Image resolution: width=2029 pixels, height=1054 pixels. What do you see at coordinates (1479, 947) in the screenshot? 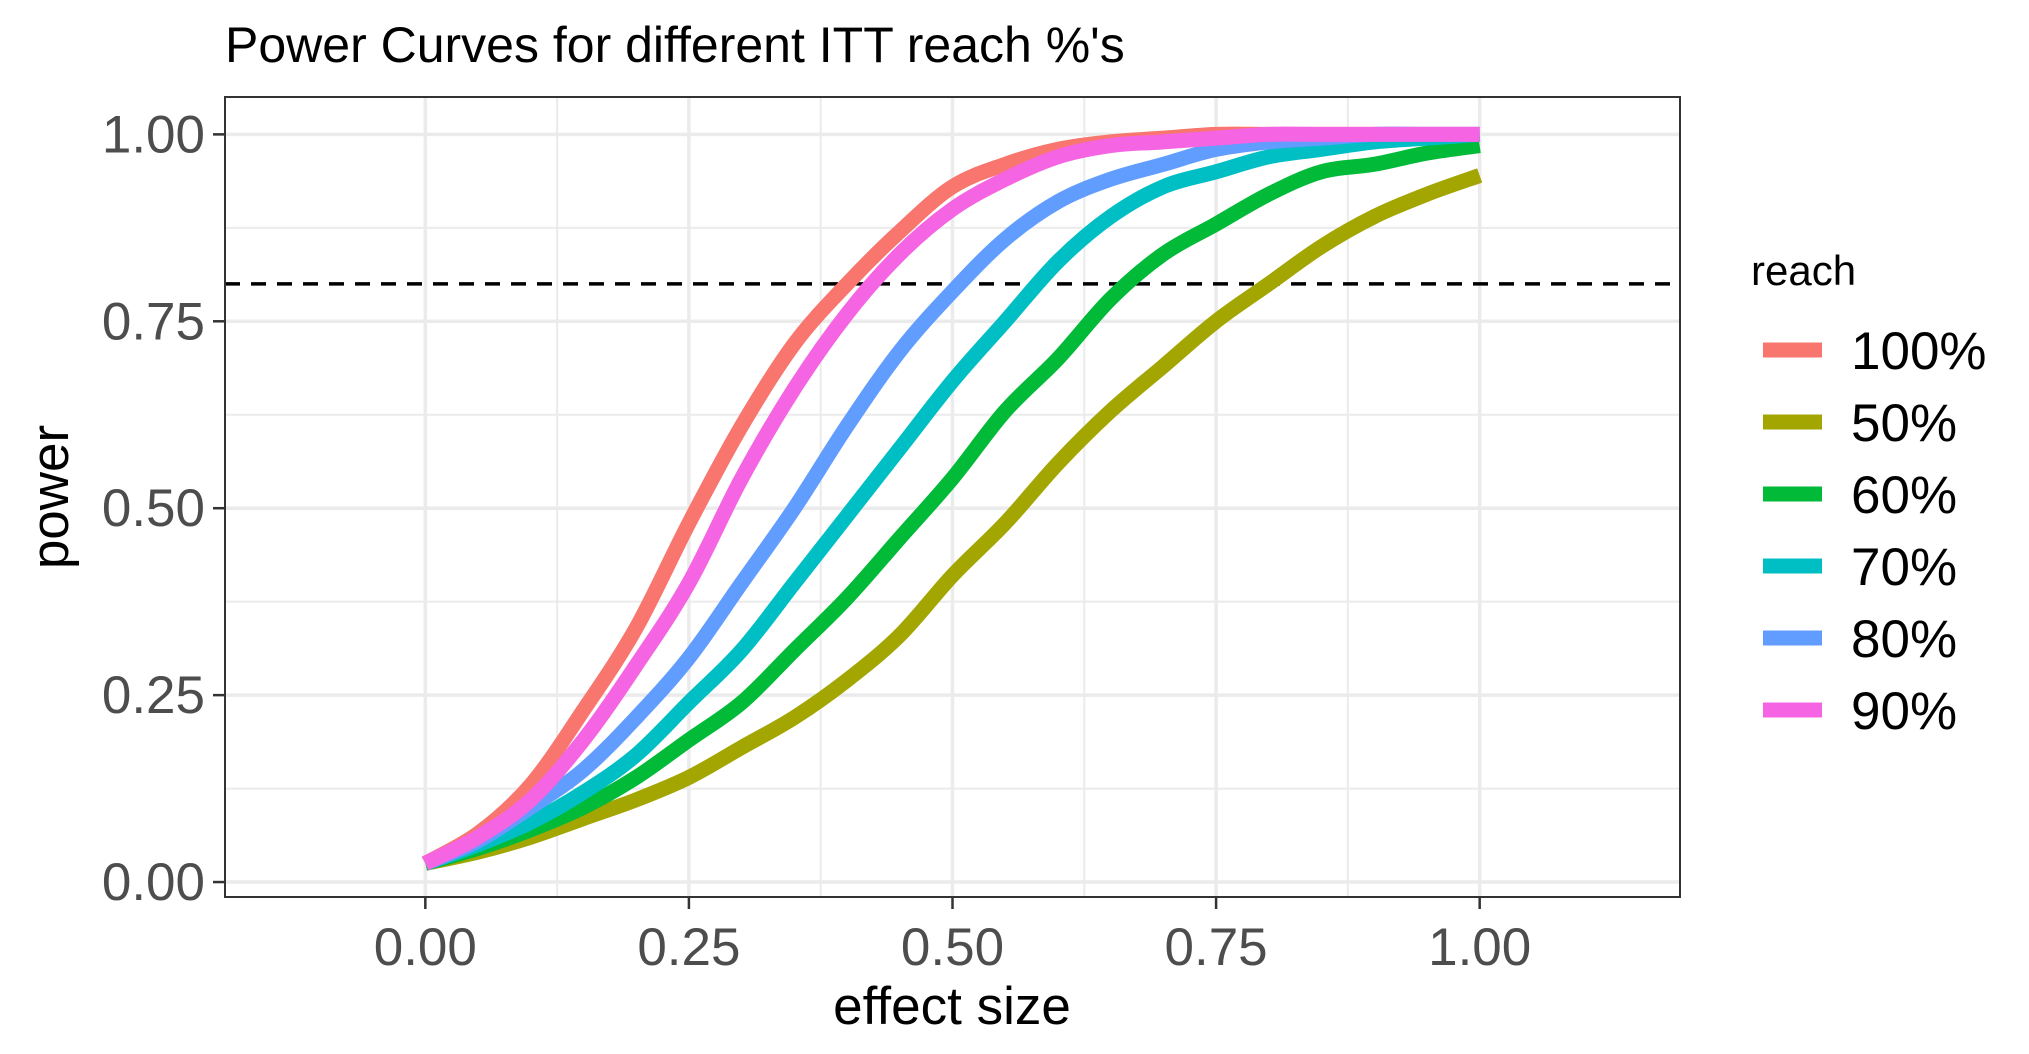
I see `x-tick-label: 1.00` at bounding box center [1479, 947].